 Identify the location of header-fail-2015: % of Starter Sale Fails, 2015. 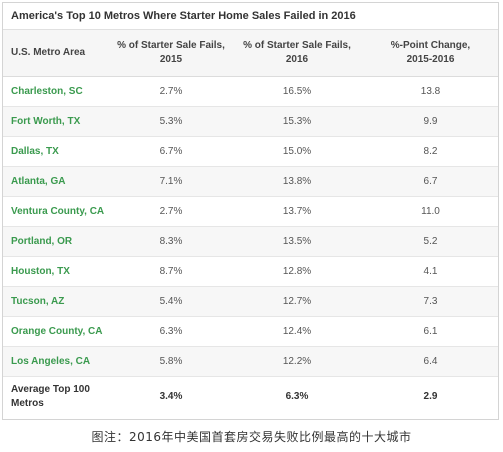
(171, 53).